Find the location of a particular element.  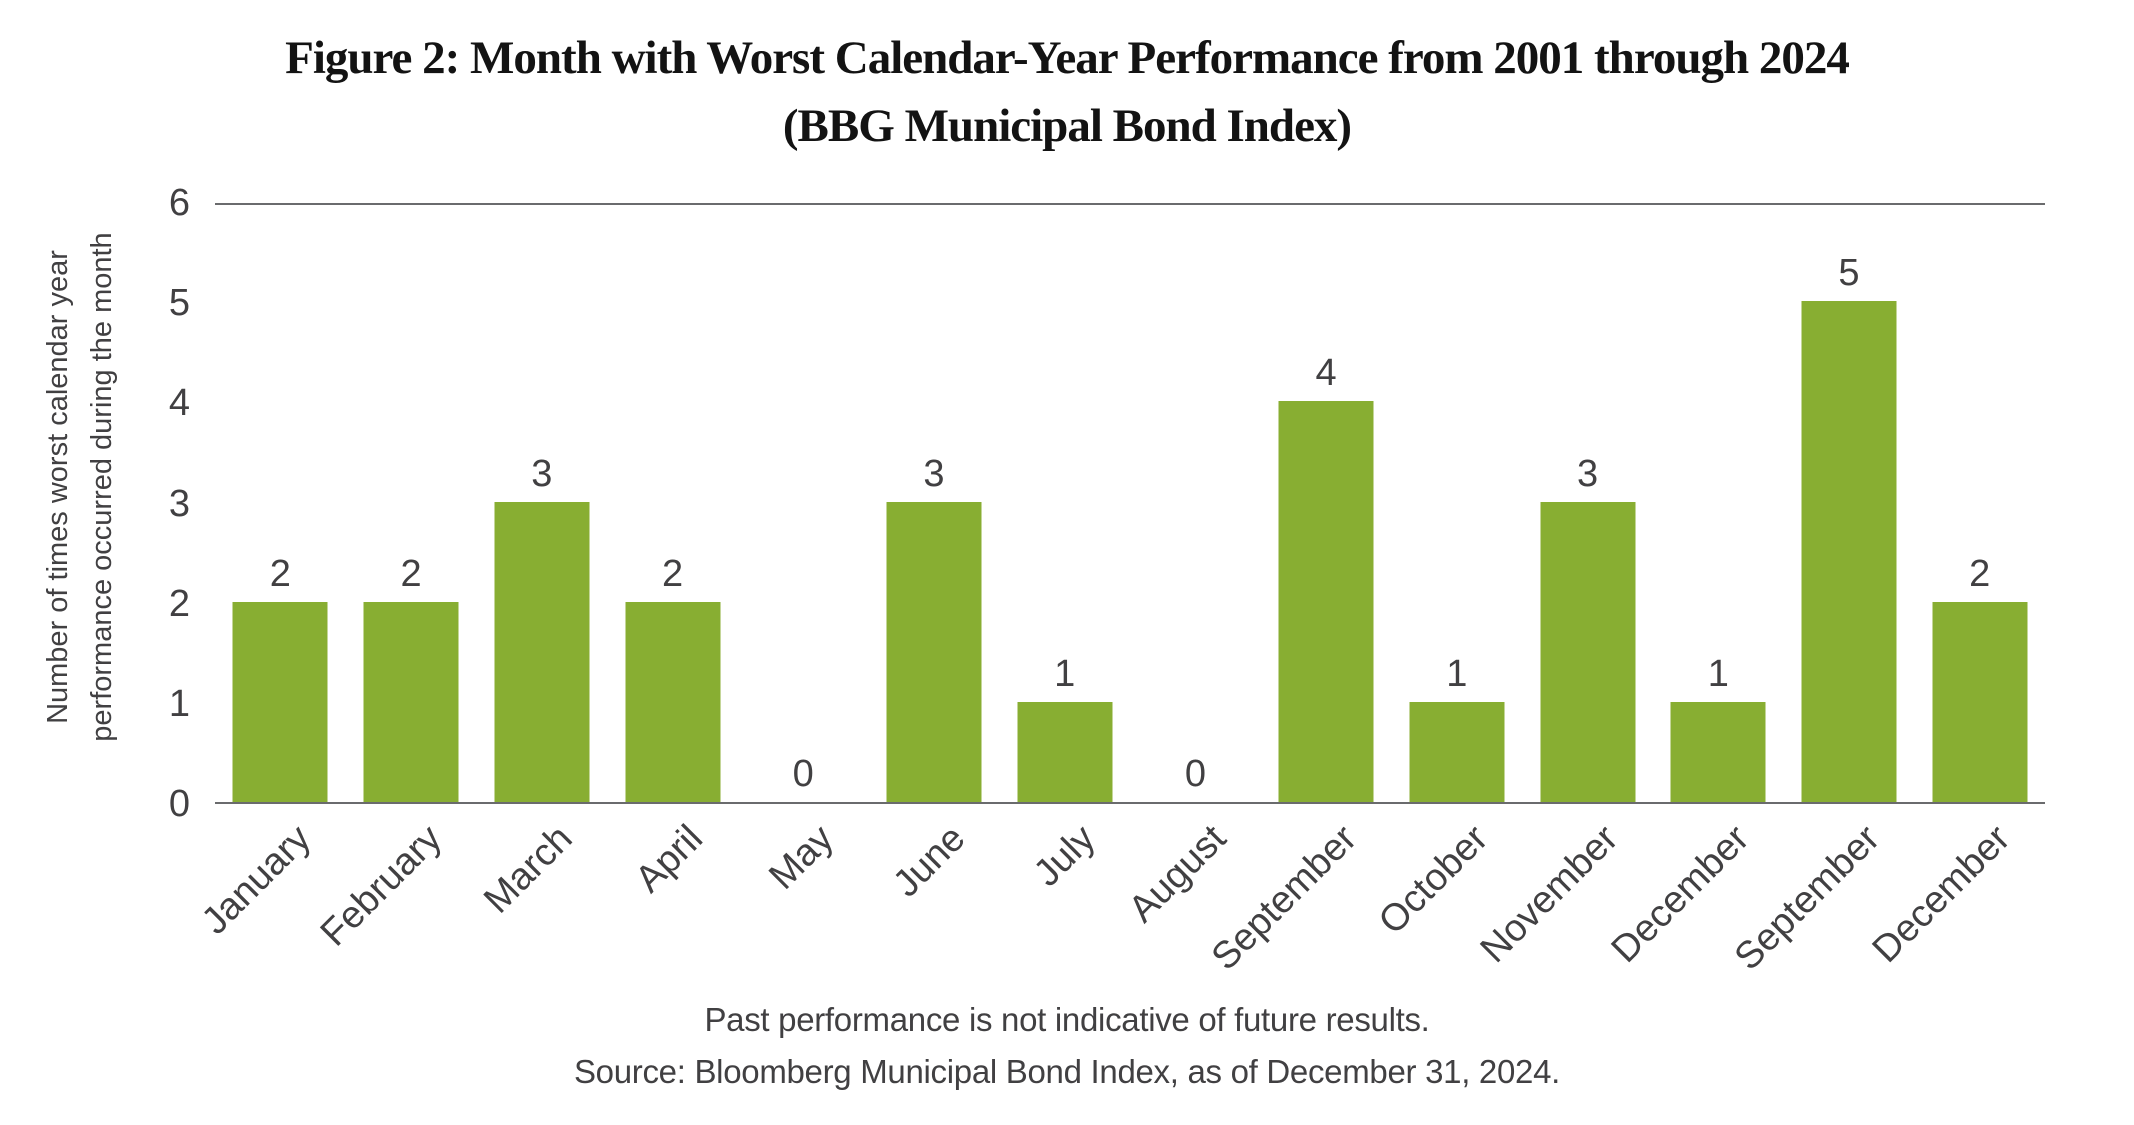

bar-january is located at coordinates (280, 701).